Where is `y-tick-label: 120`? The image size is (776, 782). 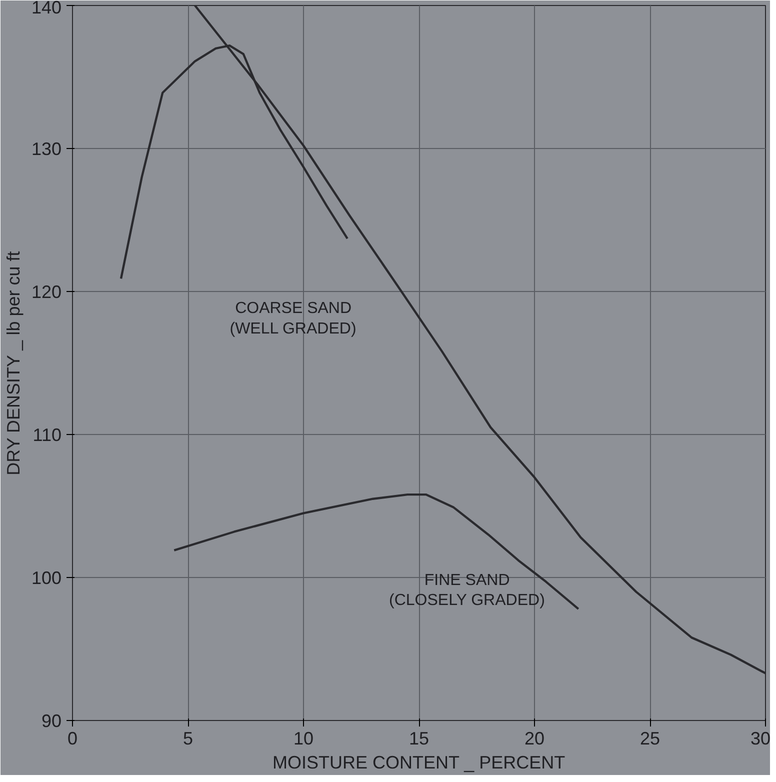 y-tick-label: 120 is located at coordinates (46, 292).